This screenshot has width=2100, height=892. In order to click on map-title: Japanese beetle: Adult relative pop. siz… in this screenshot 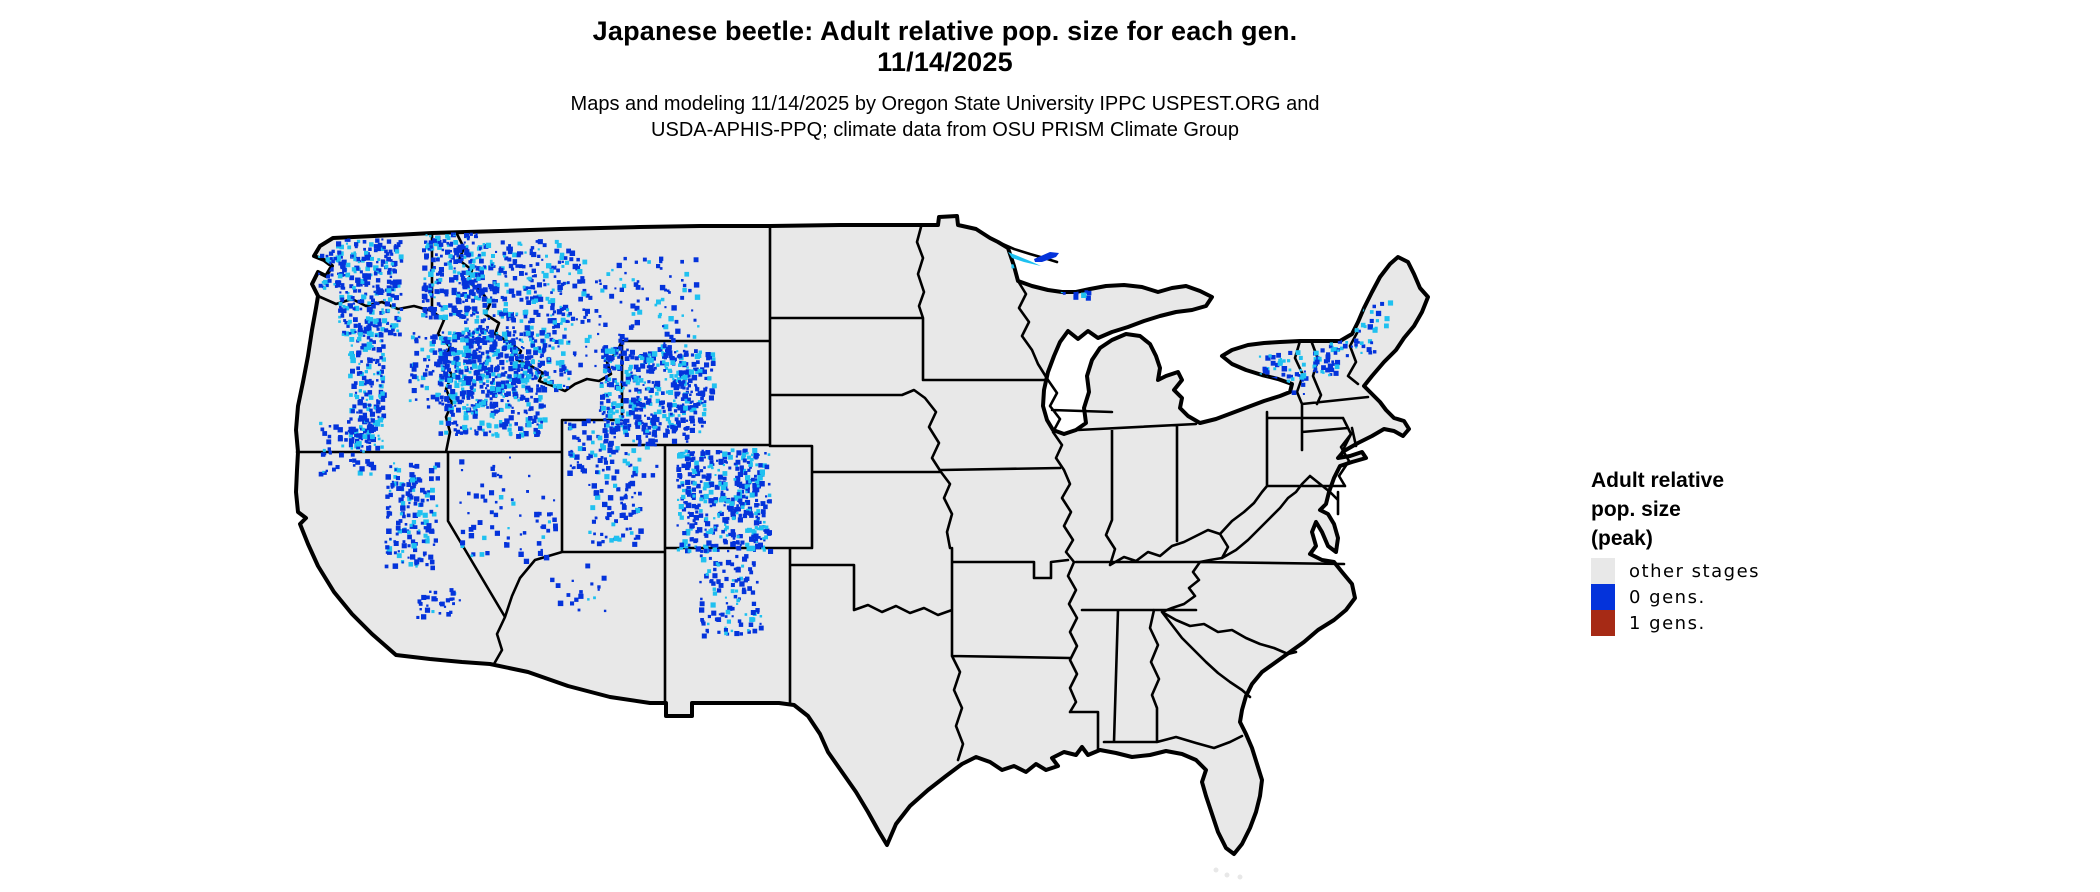, I will do `click(945, 47)`.